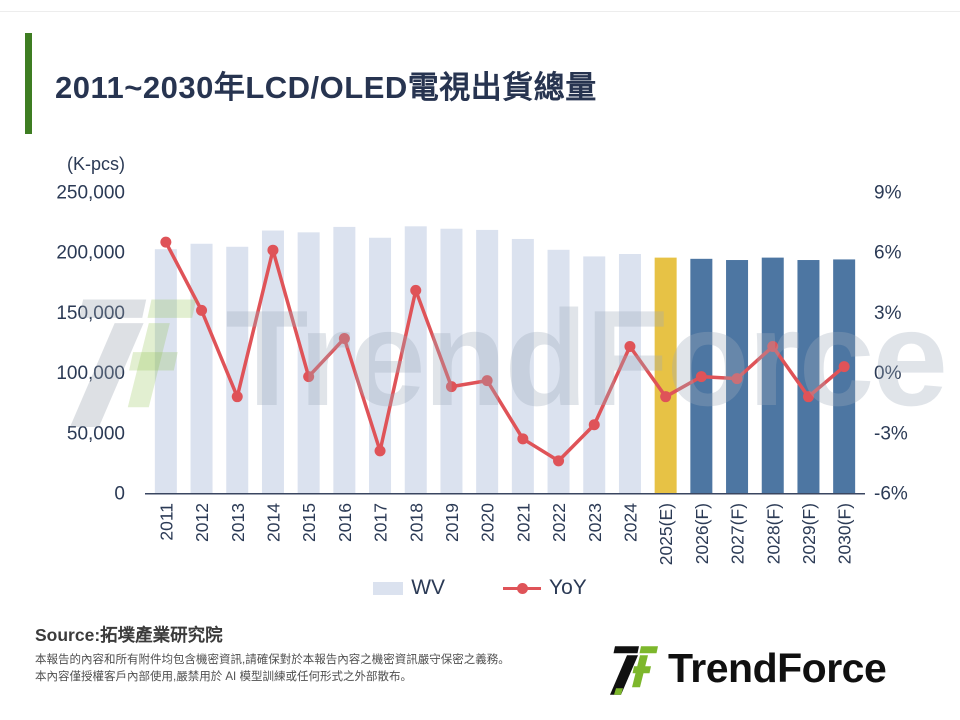 This screenshot has height=720, width=960. Describe the element at coordinates (568, 587) in the screenshot. I see `legend-label-yoy: YoY` at that location.